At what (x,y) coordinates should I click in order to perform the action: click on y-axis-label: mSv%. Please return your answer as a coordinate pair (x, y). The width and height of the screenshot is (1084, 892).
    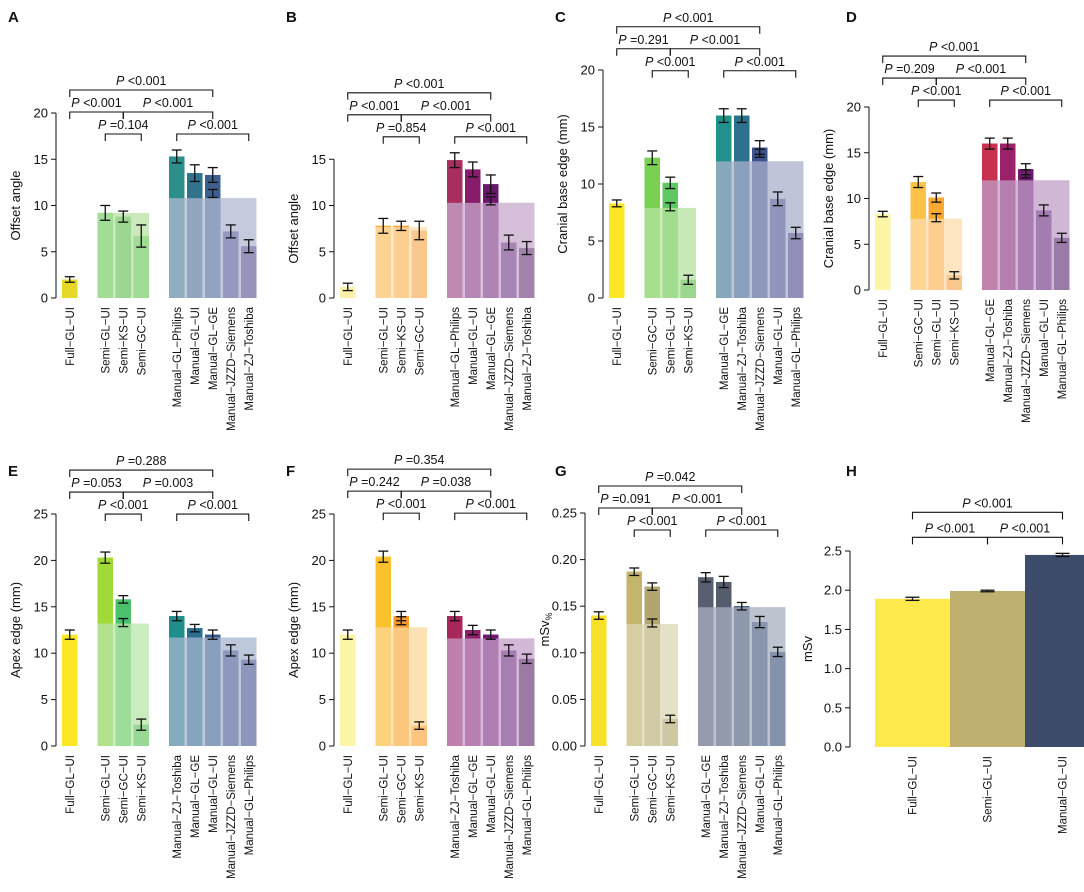
    Looking at the image, I should click on (545, 629).